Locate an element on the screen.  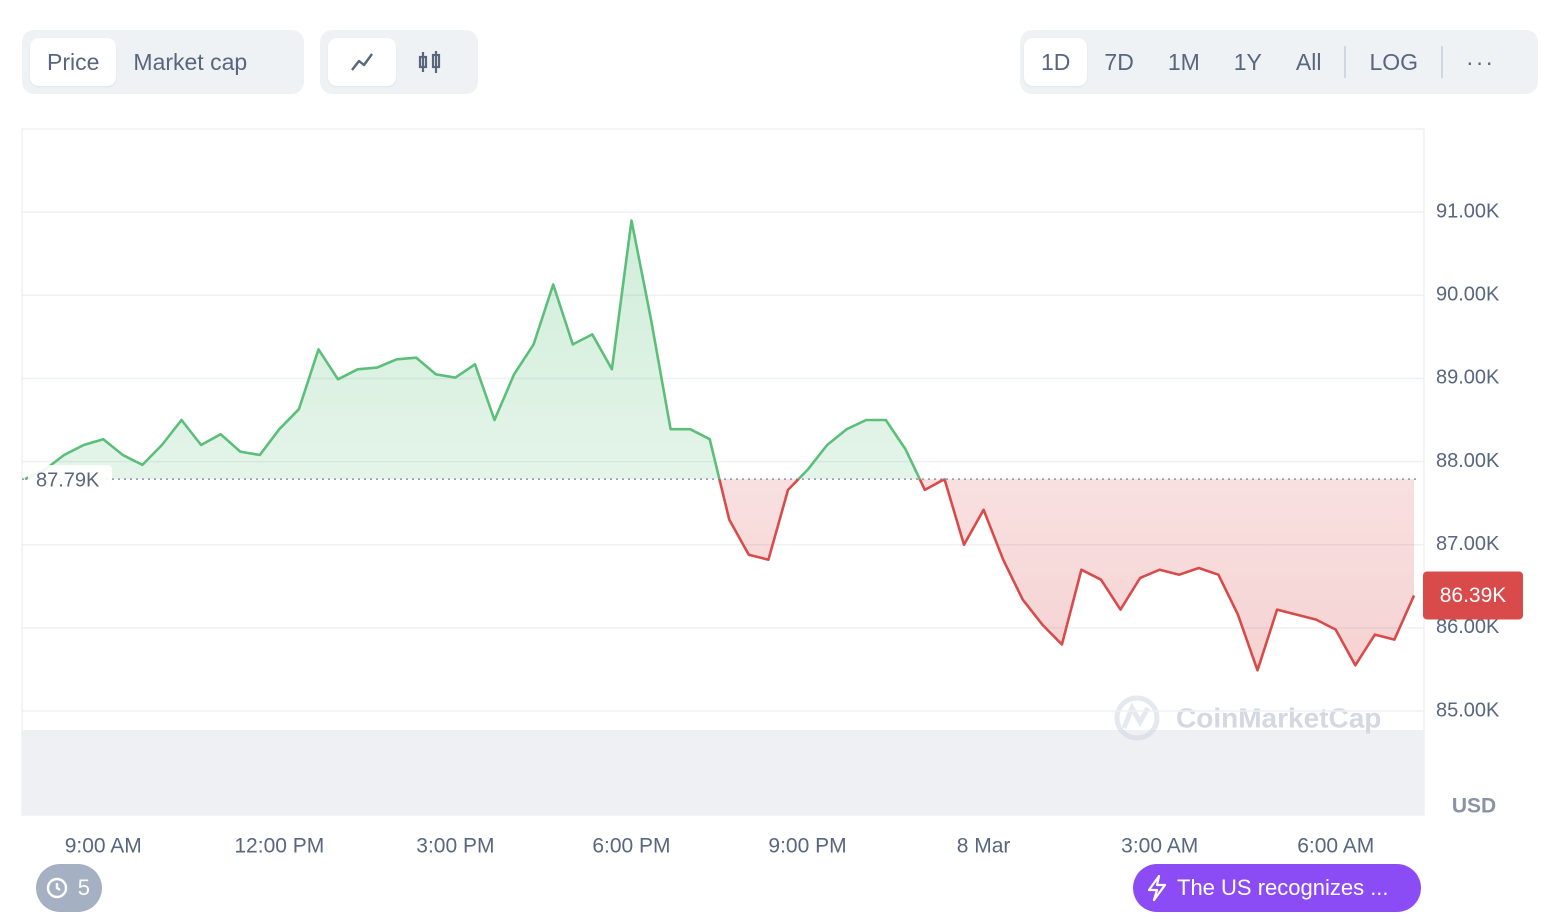
tab: Price is located at coordinates (73, 62).